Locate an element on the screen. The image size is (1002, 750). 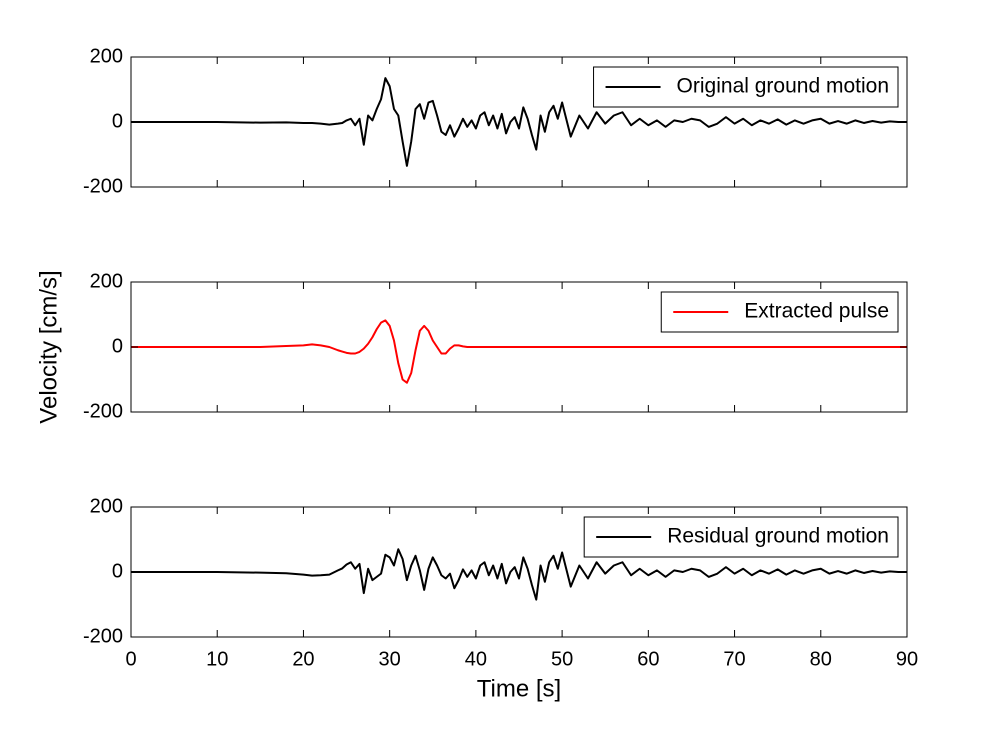
legend-label: Residual ground motion is located at coordinates (778, 536).